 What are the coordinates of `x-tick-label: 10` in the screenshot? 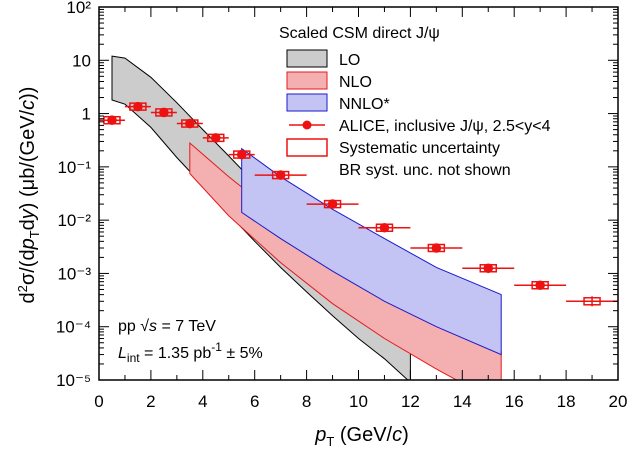 It's located at (358, 401).